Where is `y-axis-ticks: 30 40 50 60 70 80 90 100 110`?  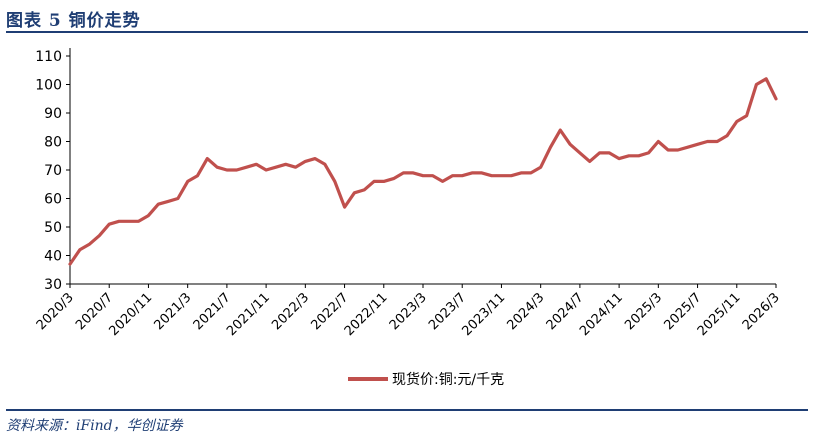
y-axis-ticks: 30 40 50 60 70 80 90 100 110 is located at coordinates (52, 171).